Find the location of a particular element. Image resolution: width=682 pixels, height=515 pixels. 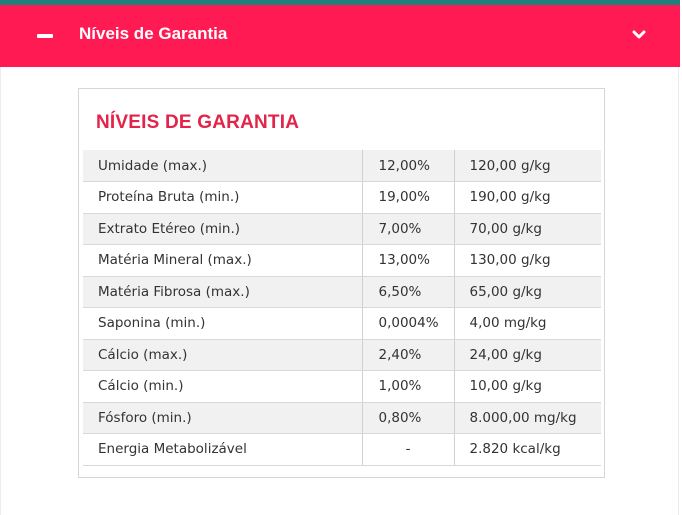

accordion-title: Níveis de Garantia is located at coordinates (153, 33).